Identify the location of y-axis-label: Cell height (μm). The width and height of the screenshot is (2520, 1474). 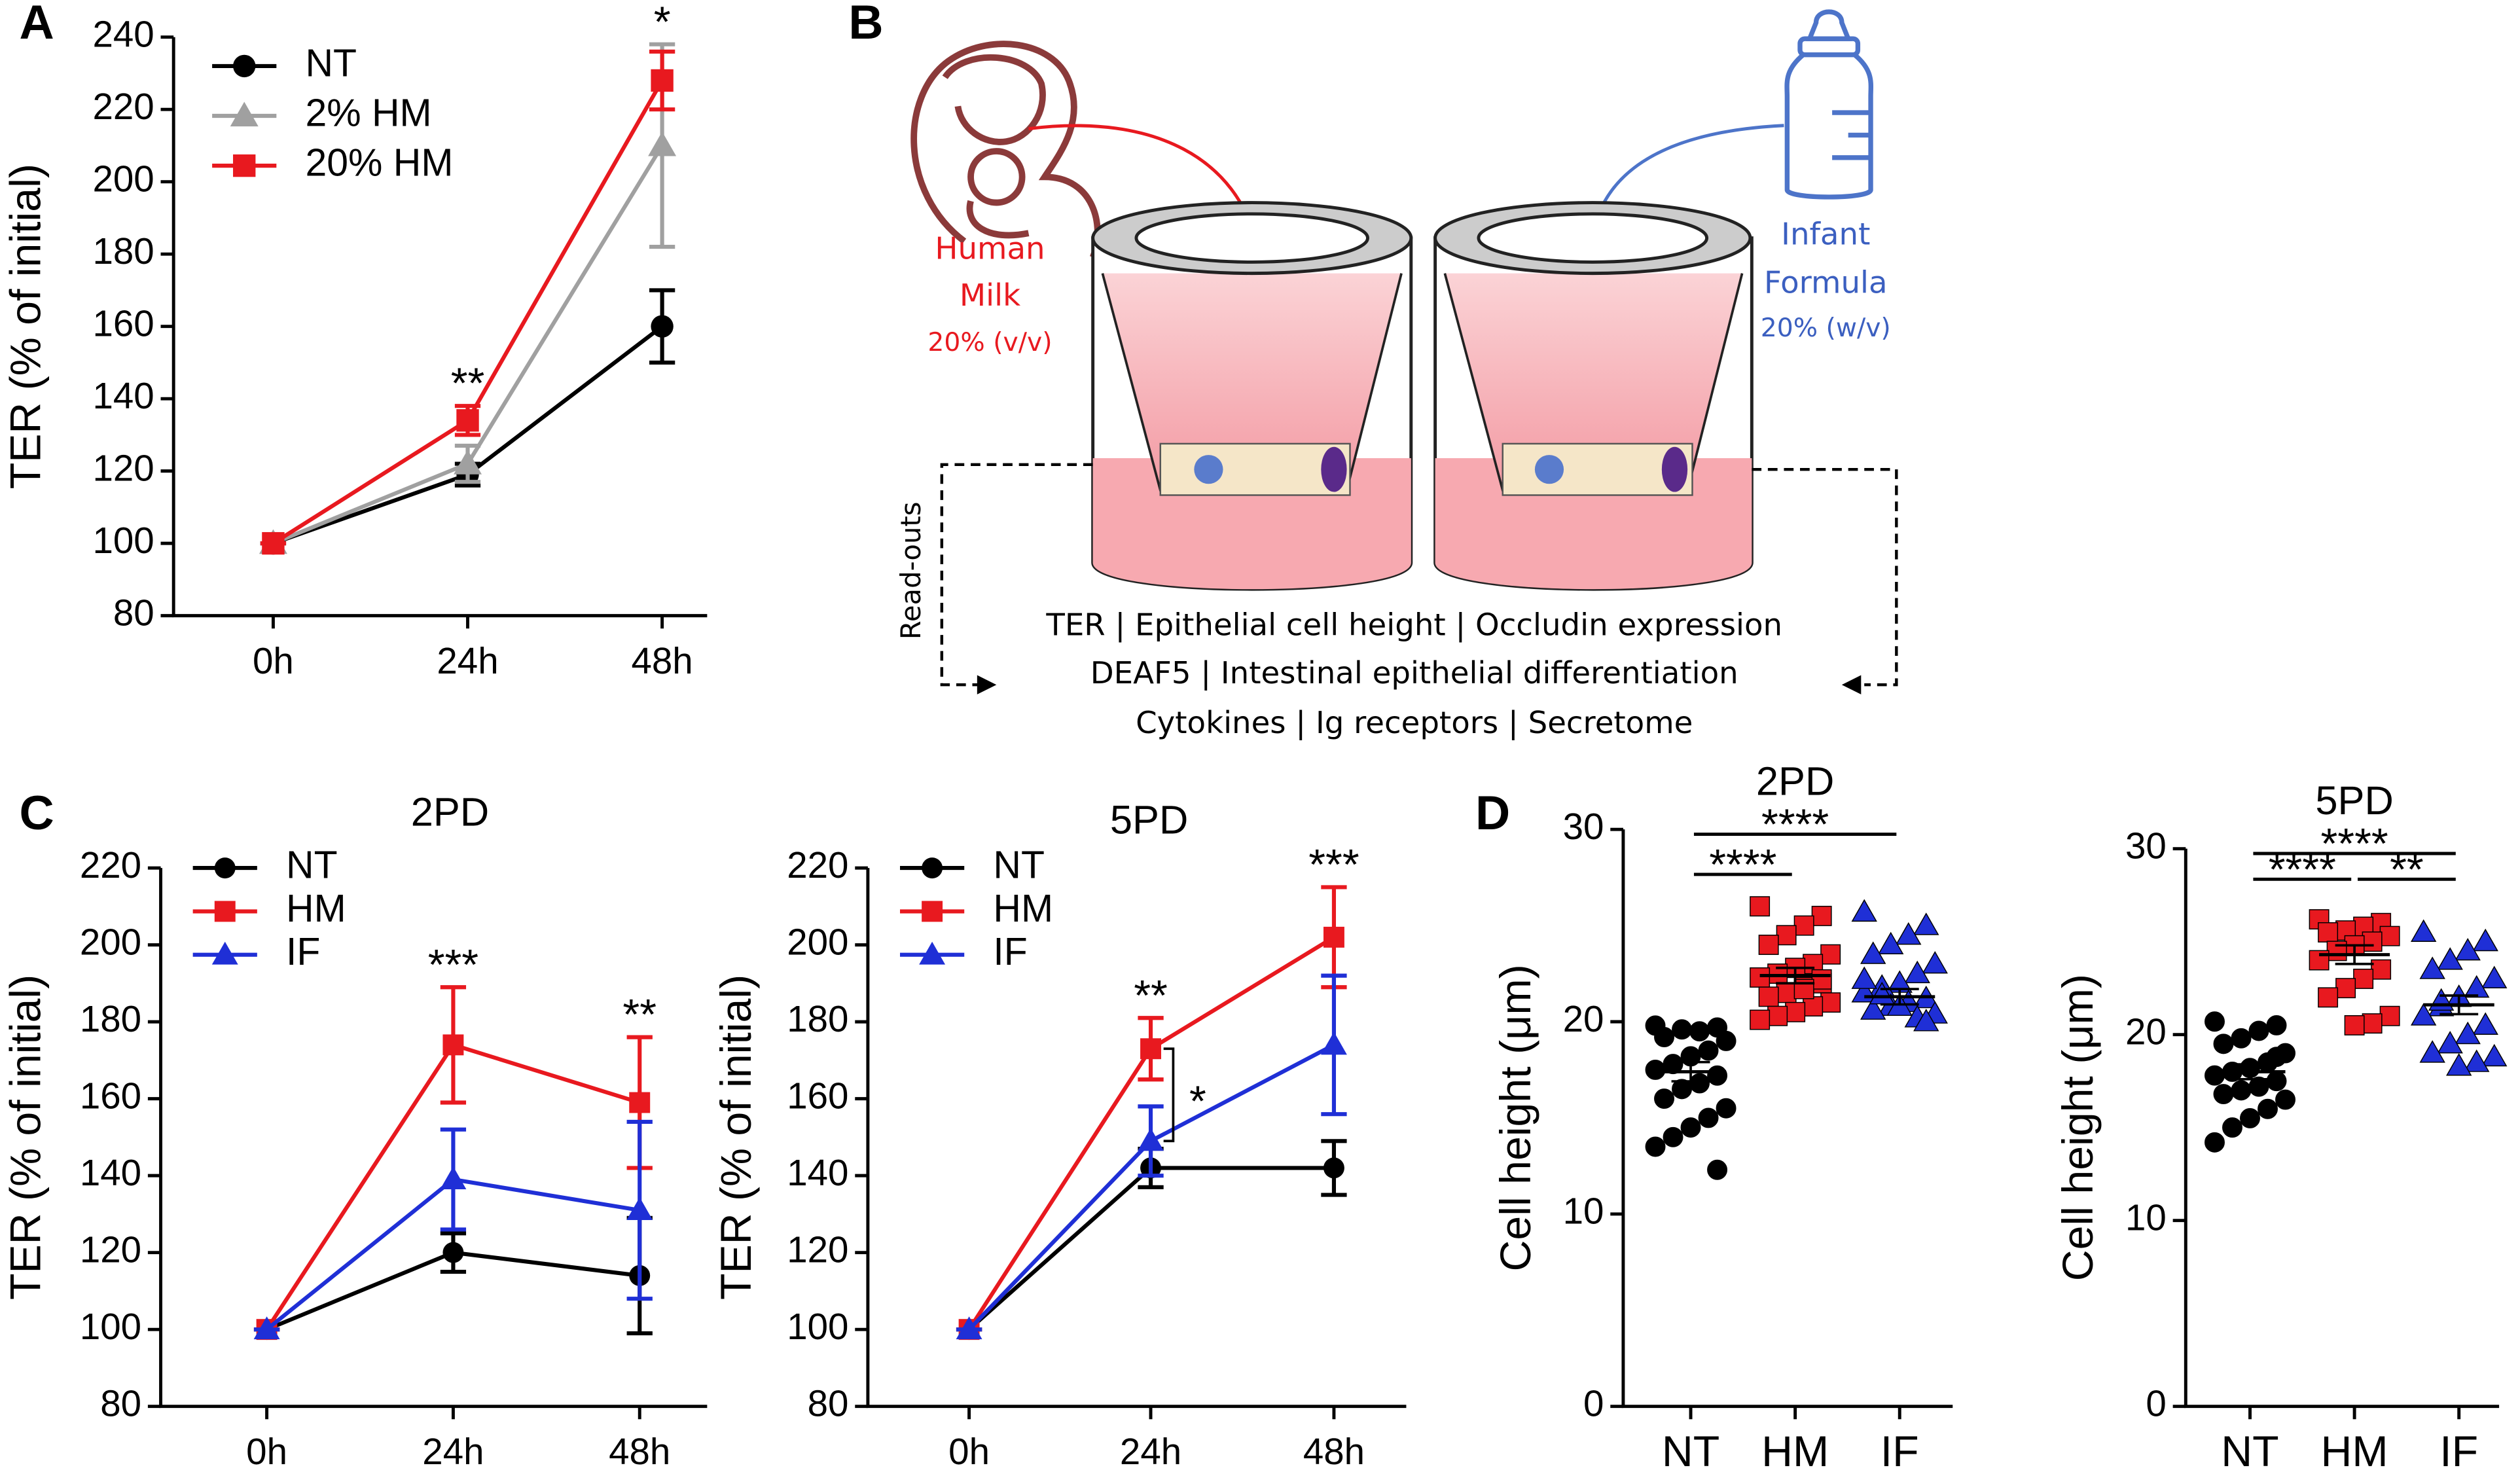
(1516, 1117).